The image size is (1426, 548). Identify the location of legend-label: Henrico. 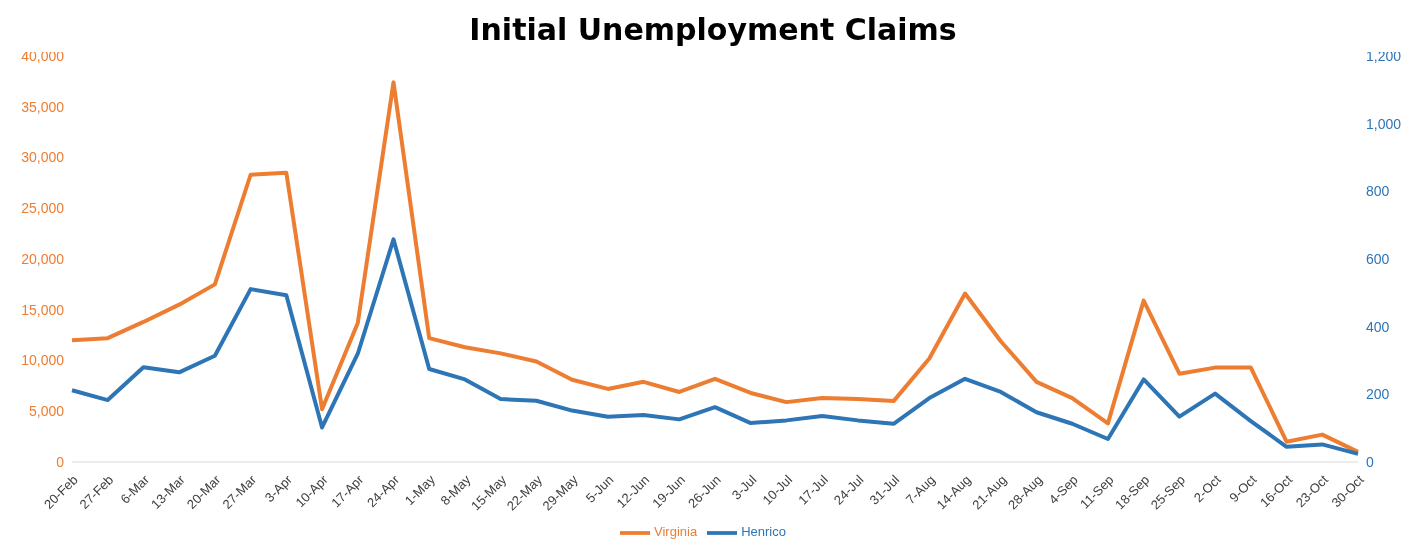
(763, 532).